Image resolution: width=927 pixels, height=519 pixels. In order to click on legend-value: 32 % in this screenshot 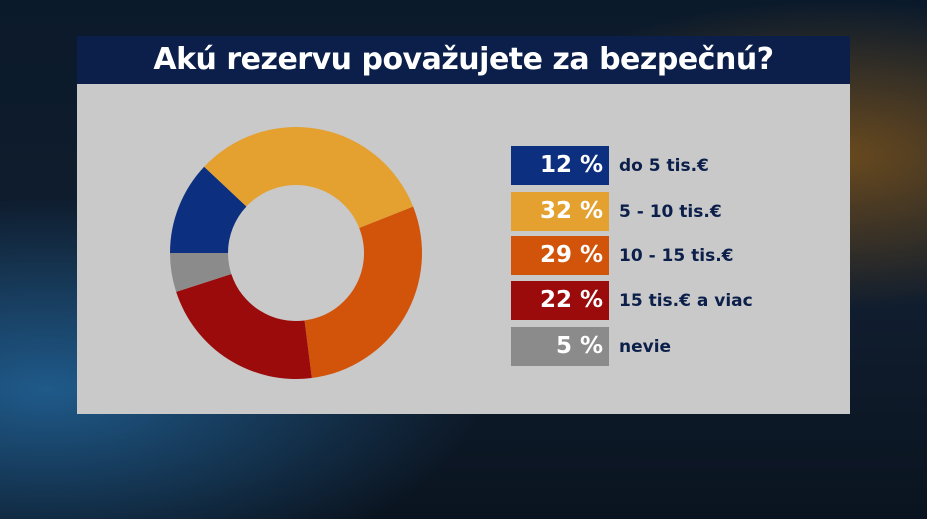, I will do `click(560, 211)`.